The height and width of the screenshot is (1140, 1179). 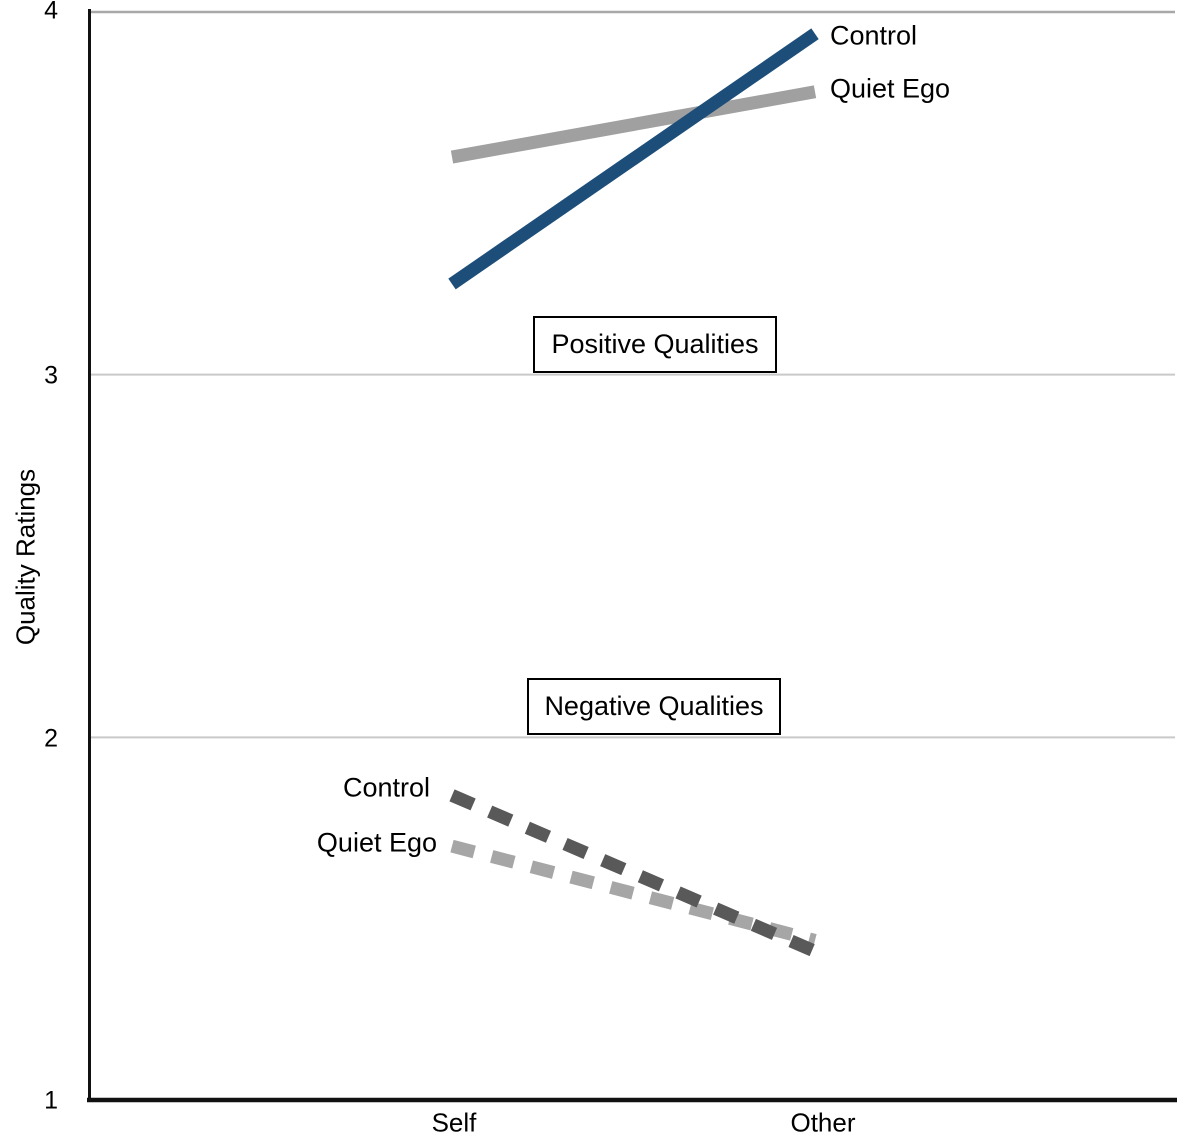 What do you see at coordinates (654, 706) in the screenshot?
I see `negative-qualities-annotation-box: Negative Qualities` at bounding box center [654, 706].